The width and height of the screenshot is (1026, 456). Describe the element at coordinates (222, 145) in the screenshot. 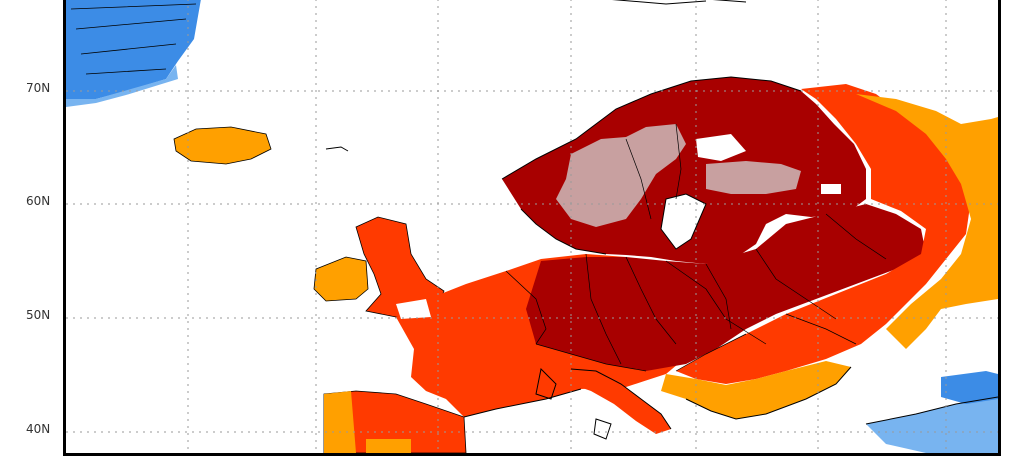

I see `iceland-region` at that location.